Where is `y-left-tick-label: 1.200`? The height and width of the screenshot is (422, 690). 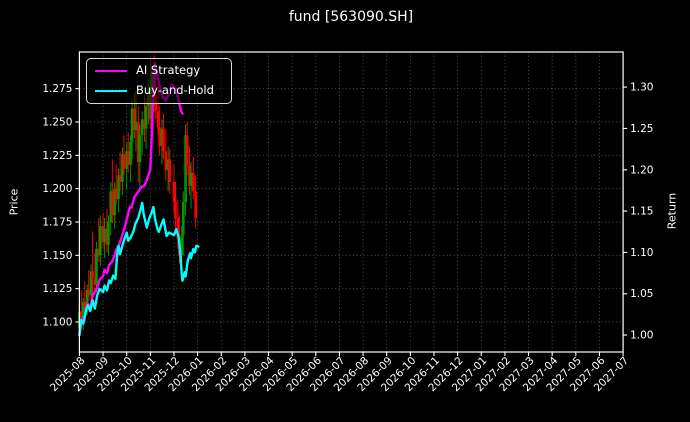 y-left-tick-label: 1.200 is located at coordinates (57, 189).